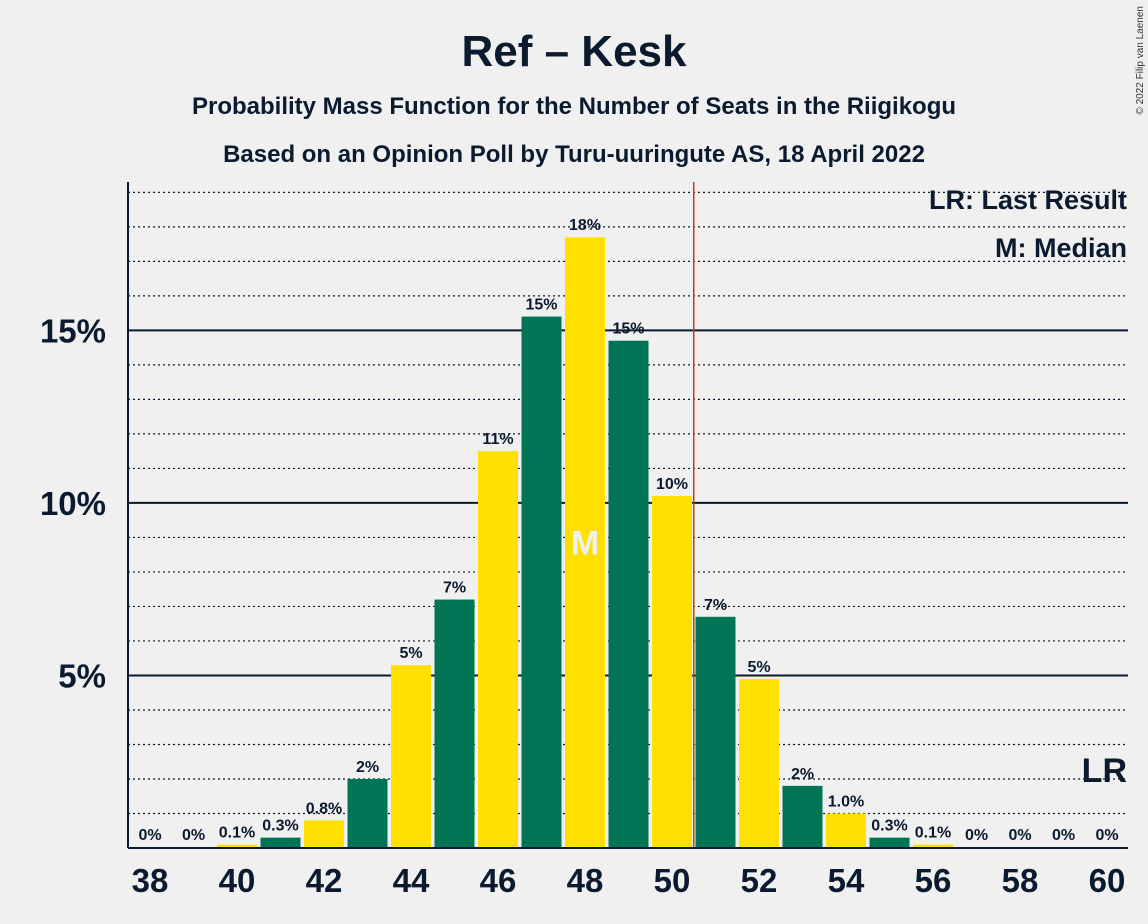 This screenshot has width=1148, height=924. Describe the element at coordinates (1140, 60) in the screenshot. I see `credit: © 2022 Filip van Laenen` at that location.